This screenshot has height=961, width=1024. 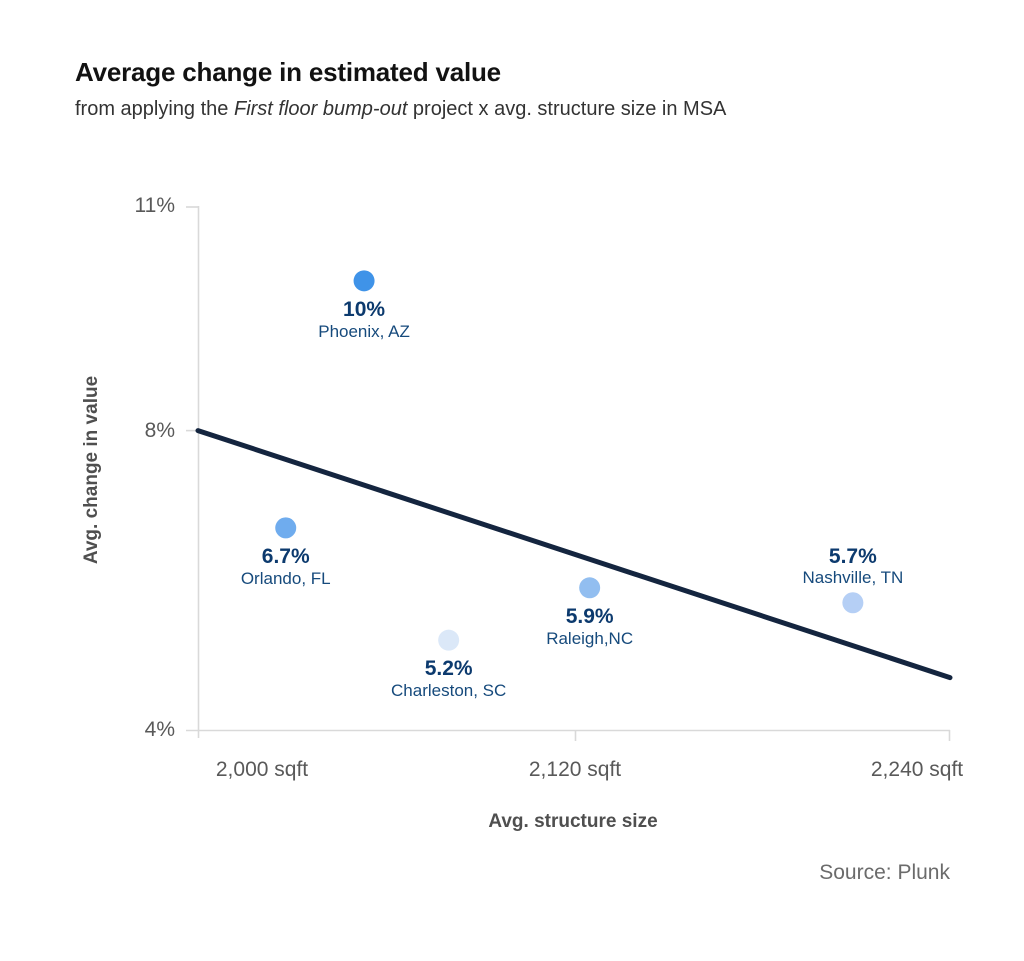 What do you see at coordinates (567, 109) in the screenshot?
I see `subtitle-suffix: project x avg. structure size in MSA` at bounding box center [567, 109].